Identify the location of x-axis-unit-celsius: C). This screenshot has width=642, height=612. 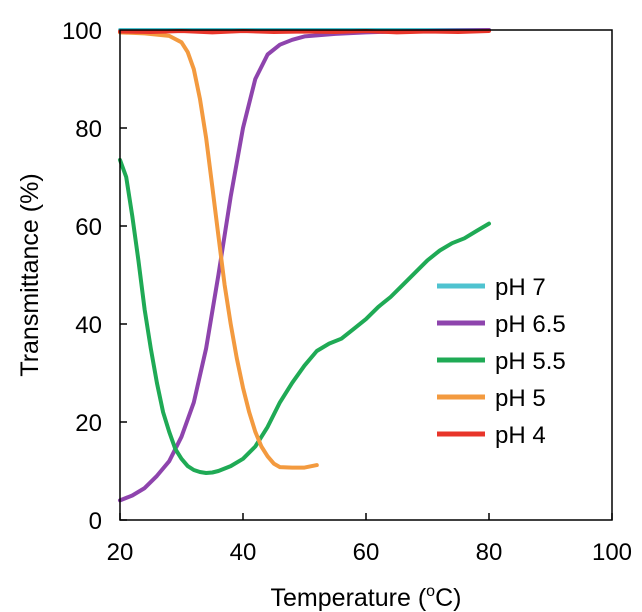
(448, 598).